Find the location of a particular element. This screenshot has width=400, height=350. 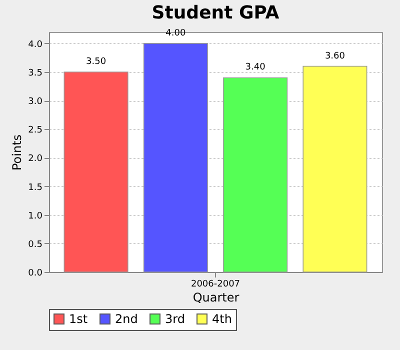

y-tick-label: 1.0 is located at coordinates (35, 216).